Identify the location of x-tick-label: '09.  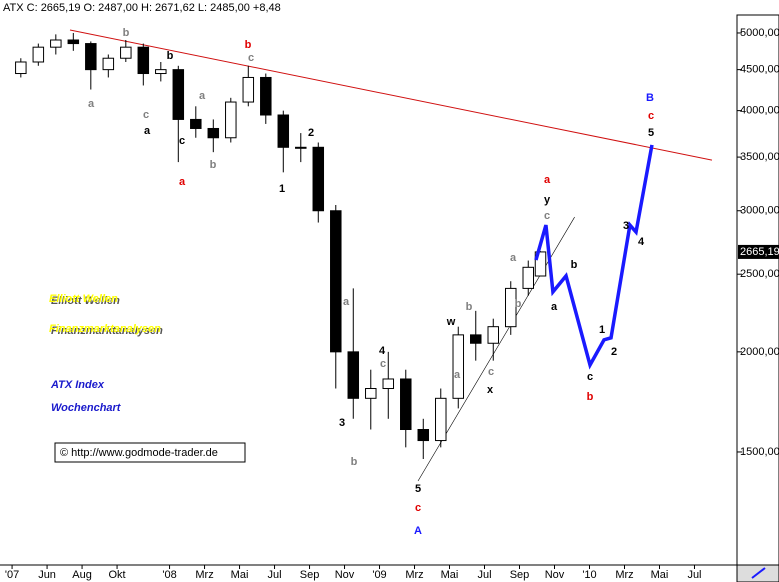
(379, 575).